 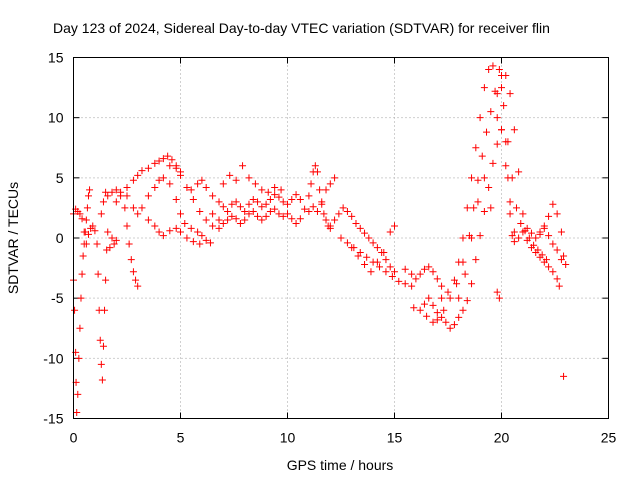 What do you see at coordinates (395, 438) in the screenshot?
I see `x-tick-label: 15` at bounding box center [395, 438].